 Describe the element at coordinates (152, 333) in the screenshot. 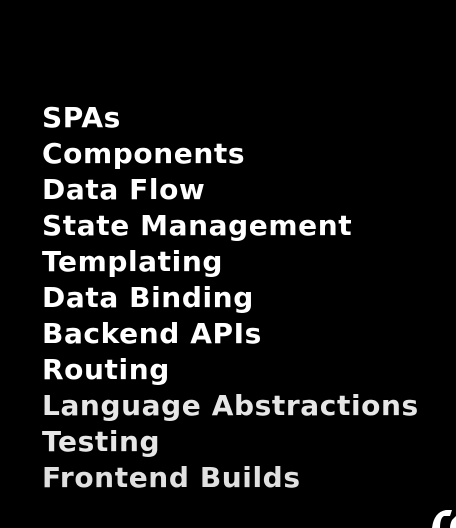

I see `topic-item-backend-apis: Backend APIs` at that location.